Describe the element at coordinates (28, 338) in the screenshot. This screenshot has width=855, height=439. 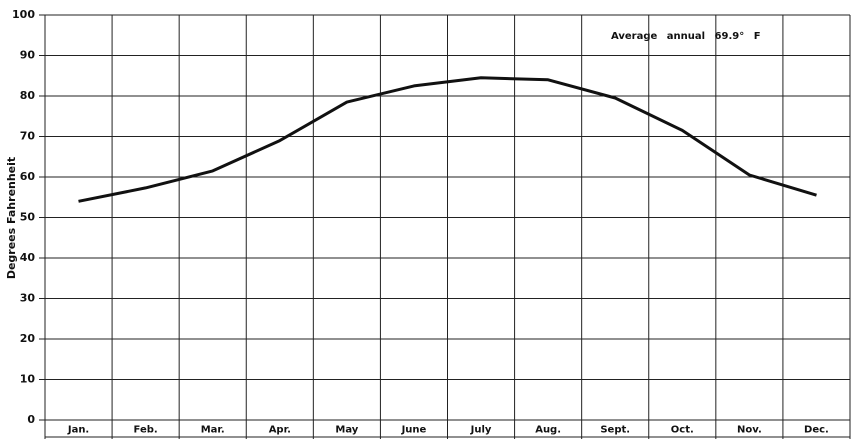
I see `y-tick-label: 20` at that location.